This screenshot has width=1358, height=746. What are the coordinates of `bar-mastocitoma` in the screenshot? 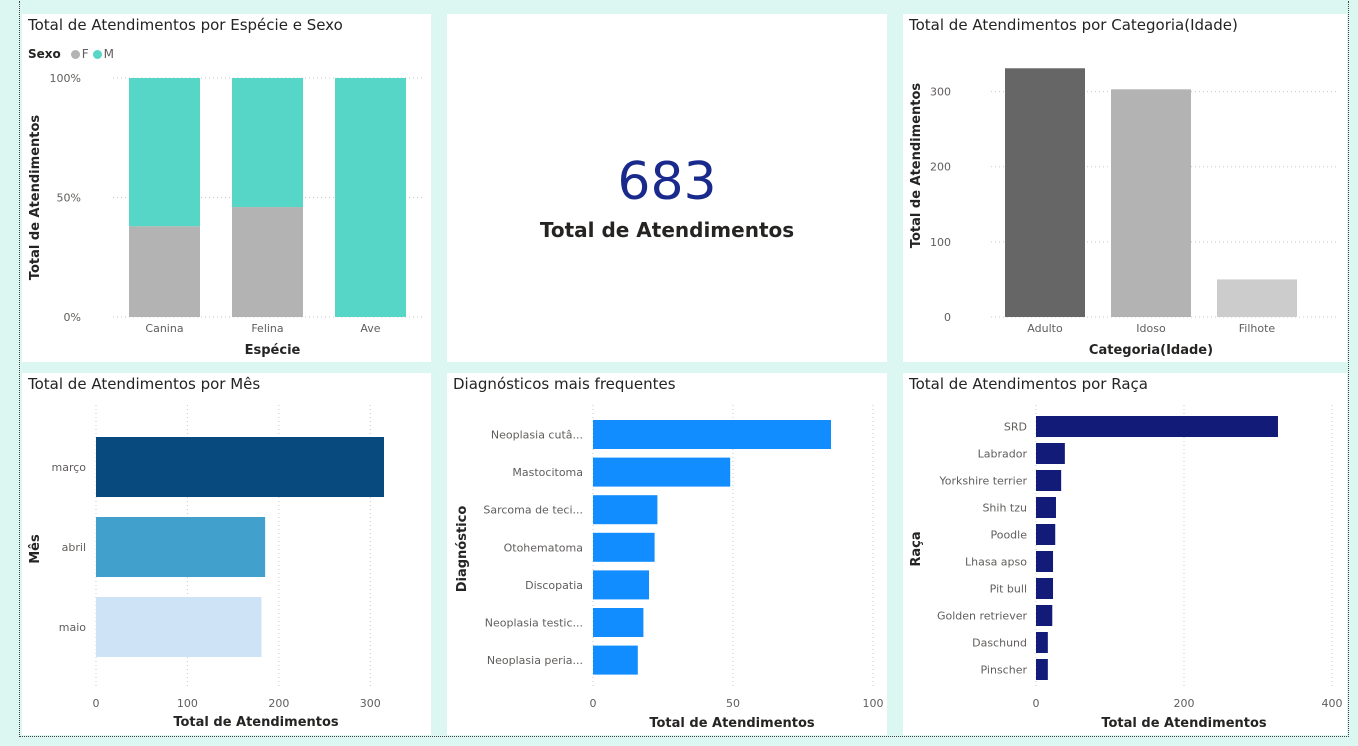 It's located at (662, 472).